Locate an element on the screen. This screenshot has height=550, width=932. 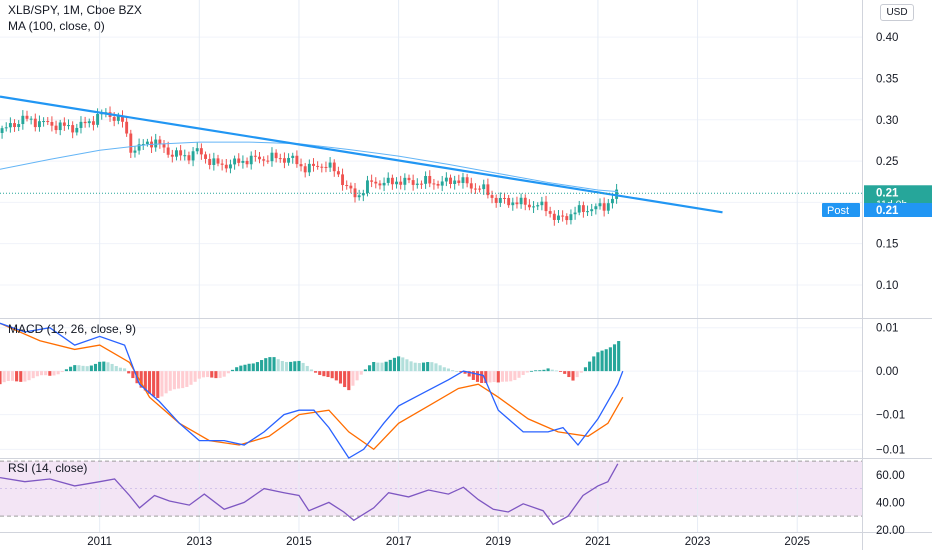
rsi-axis-label: 20.00 is located at coordinates (890, 531).